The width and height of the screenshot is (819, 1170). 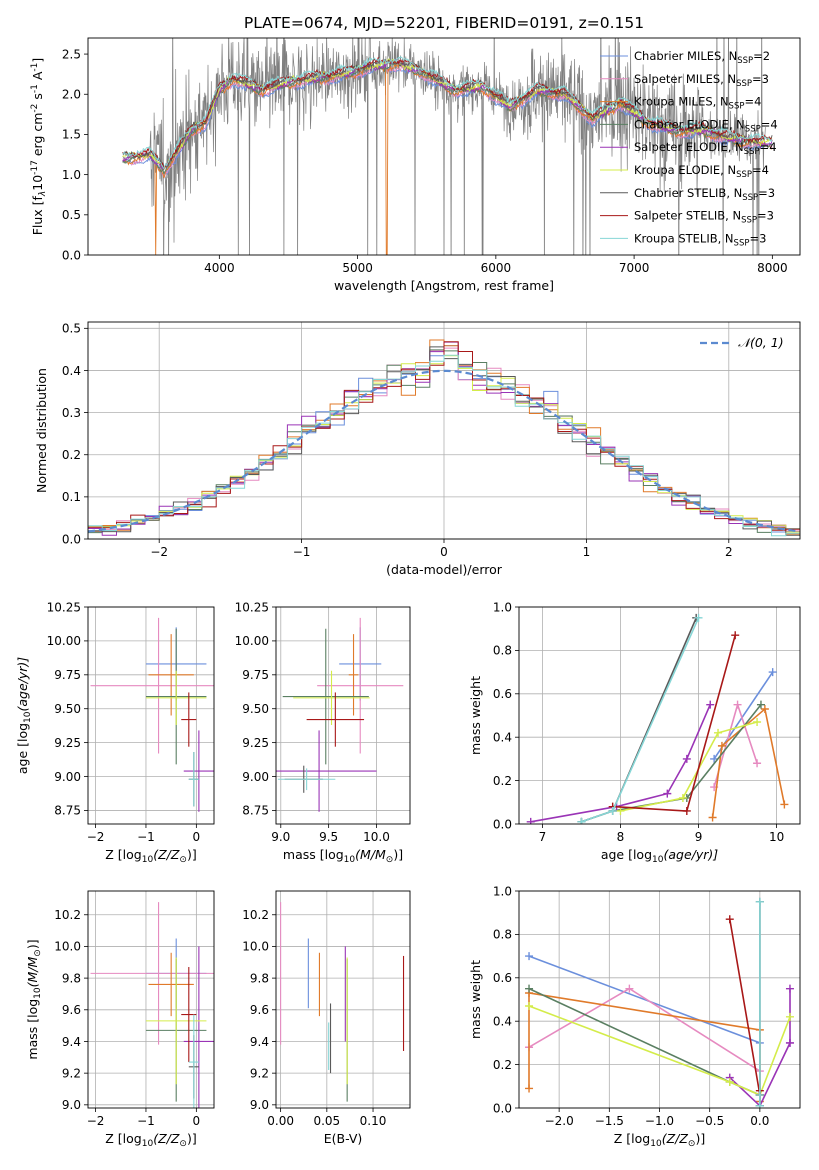 I want to click on weight-series-chabrier-elodie, so click(x=671, y=762).